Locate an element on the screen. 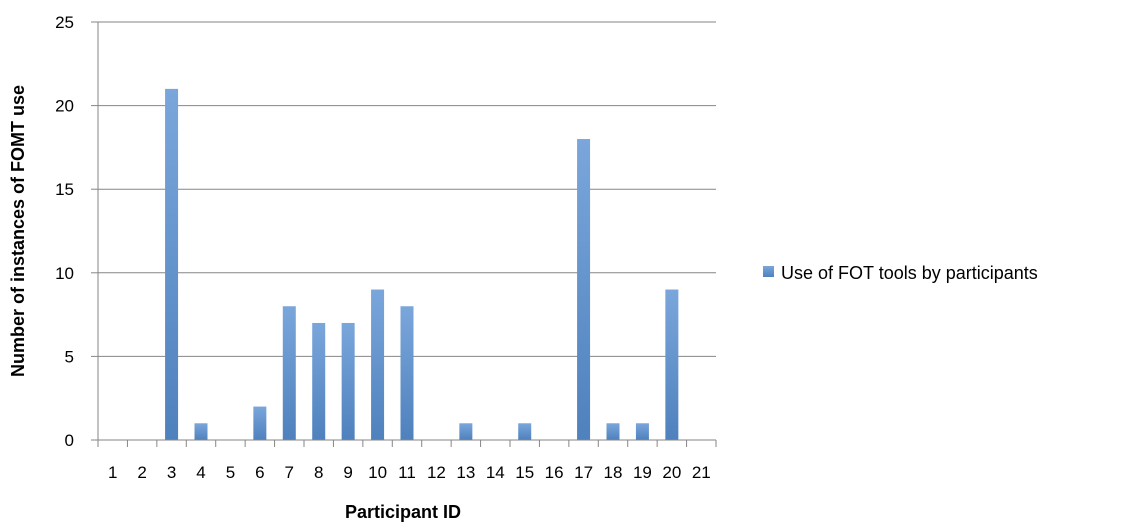 The height and width of the screenshot is (529, 1134). x-tick-label: 12 is located at coordinates (436, 472).